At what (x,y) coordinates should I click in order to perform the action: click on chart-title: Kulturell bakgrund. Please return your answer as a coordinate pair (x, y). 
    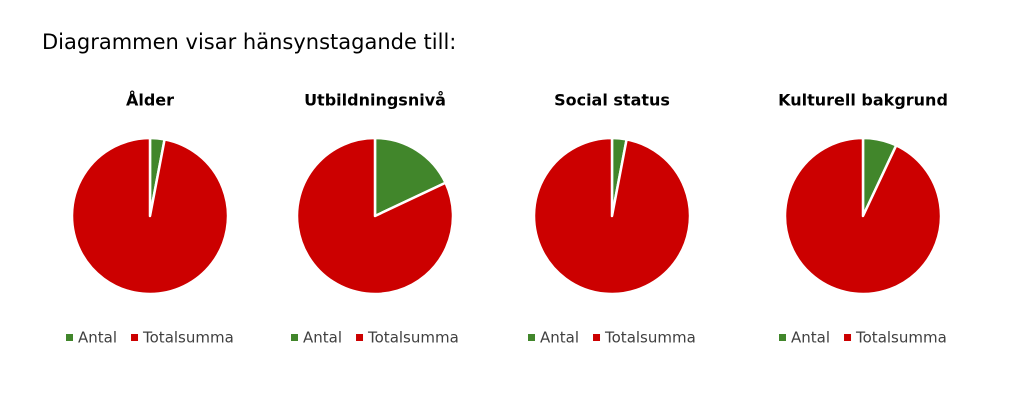
    Looking at the image, I should click on (863, 100).